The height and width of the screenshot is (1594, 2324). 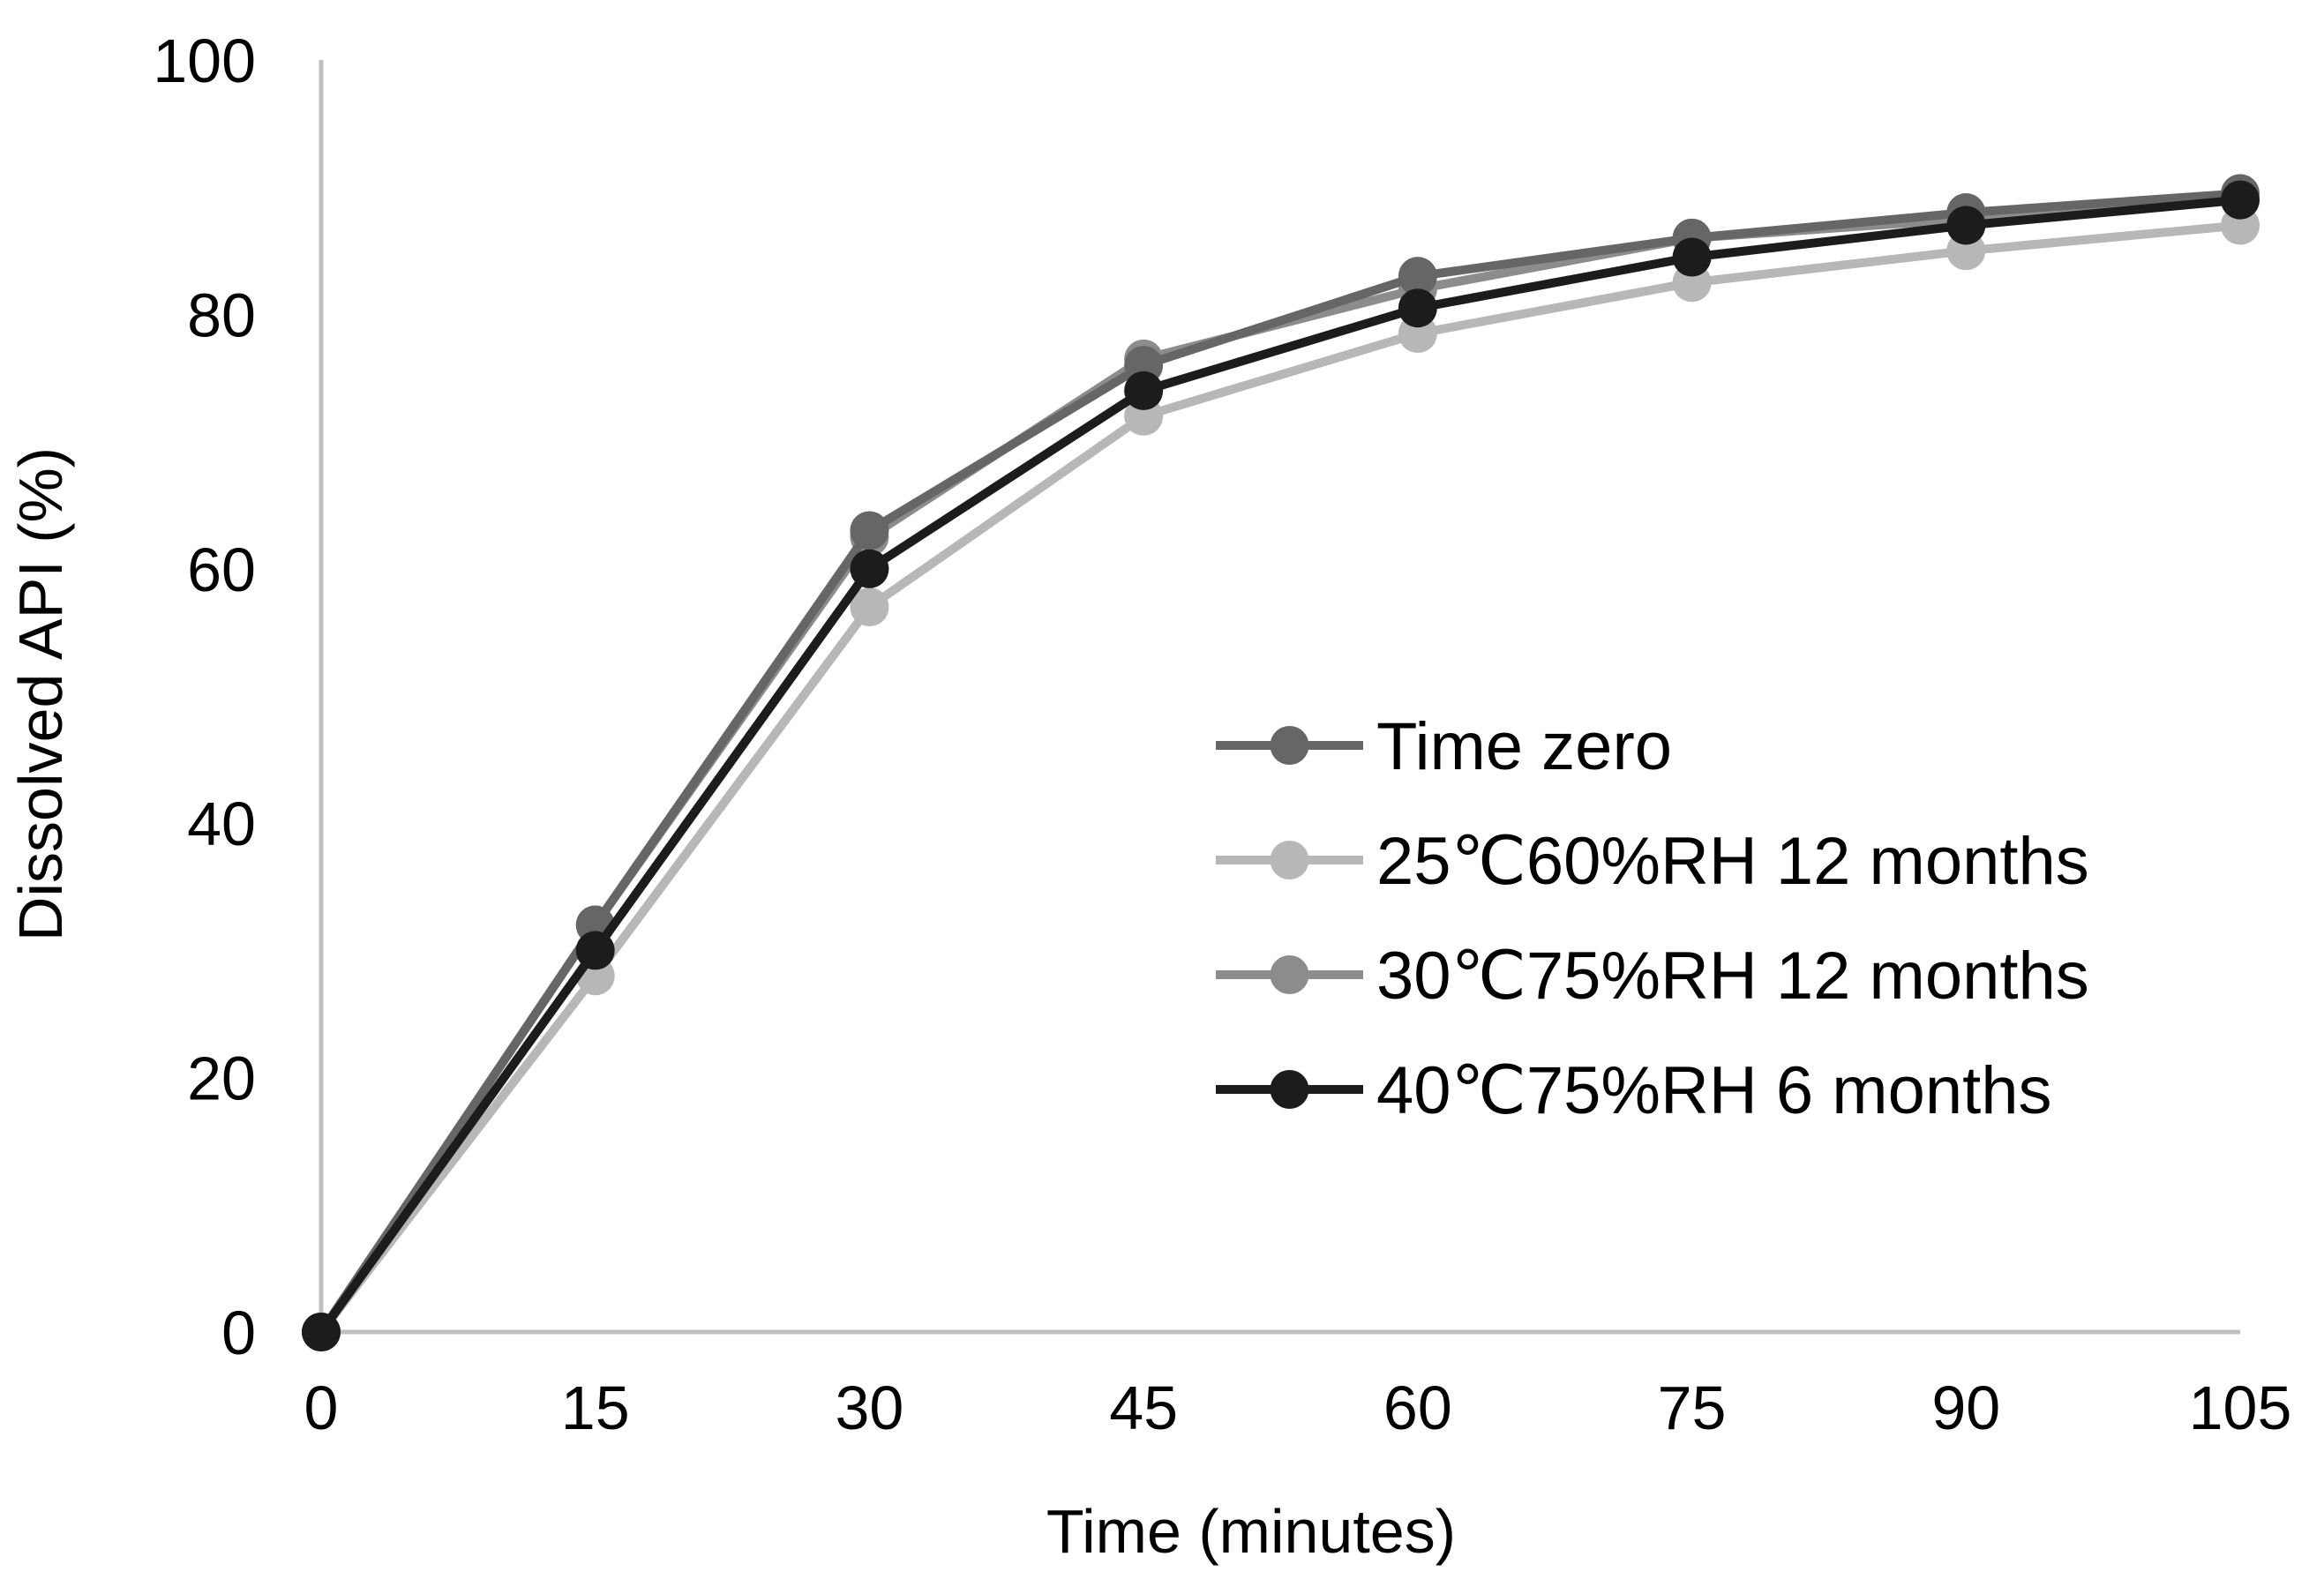 What do you see at coordinates (221, 569) in the screenshot?
I see `y-tick-label: 60` at bounding box center [221, 569].